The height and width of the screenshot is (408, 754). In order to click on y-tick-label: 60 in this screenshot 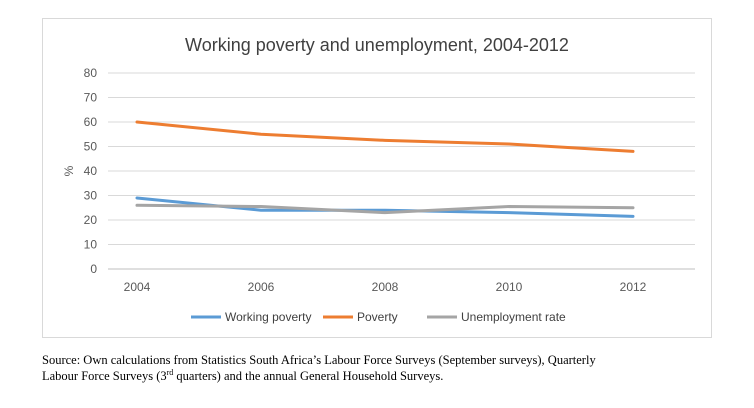, I will do `click(91, 122)`.